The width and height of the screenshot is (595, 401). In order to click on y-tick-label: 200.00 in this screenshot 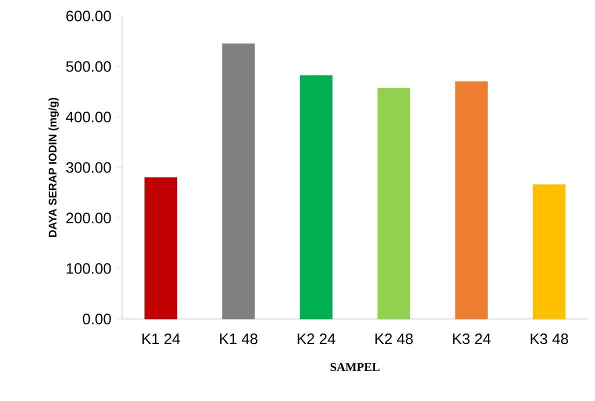, I will do `click(88, 218)`.